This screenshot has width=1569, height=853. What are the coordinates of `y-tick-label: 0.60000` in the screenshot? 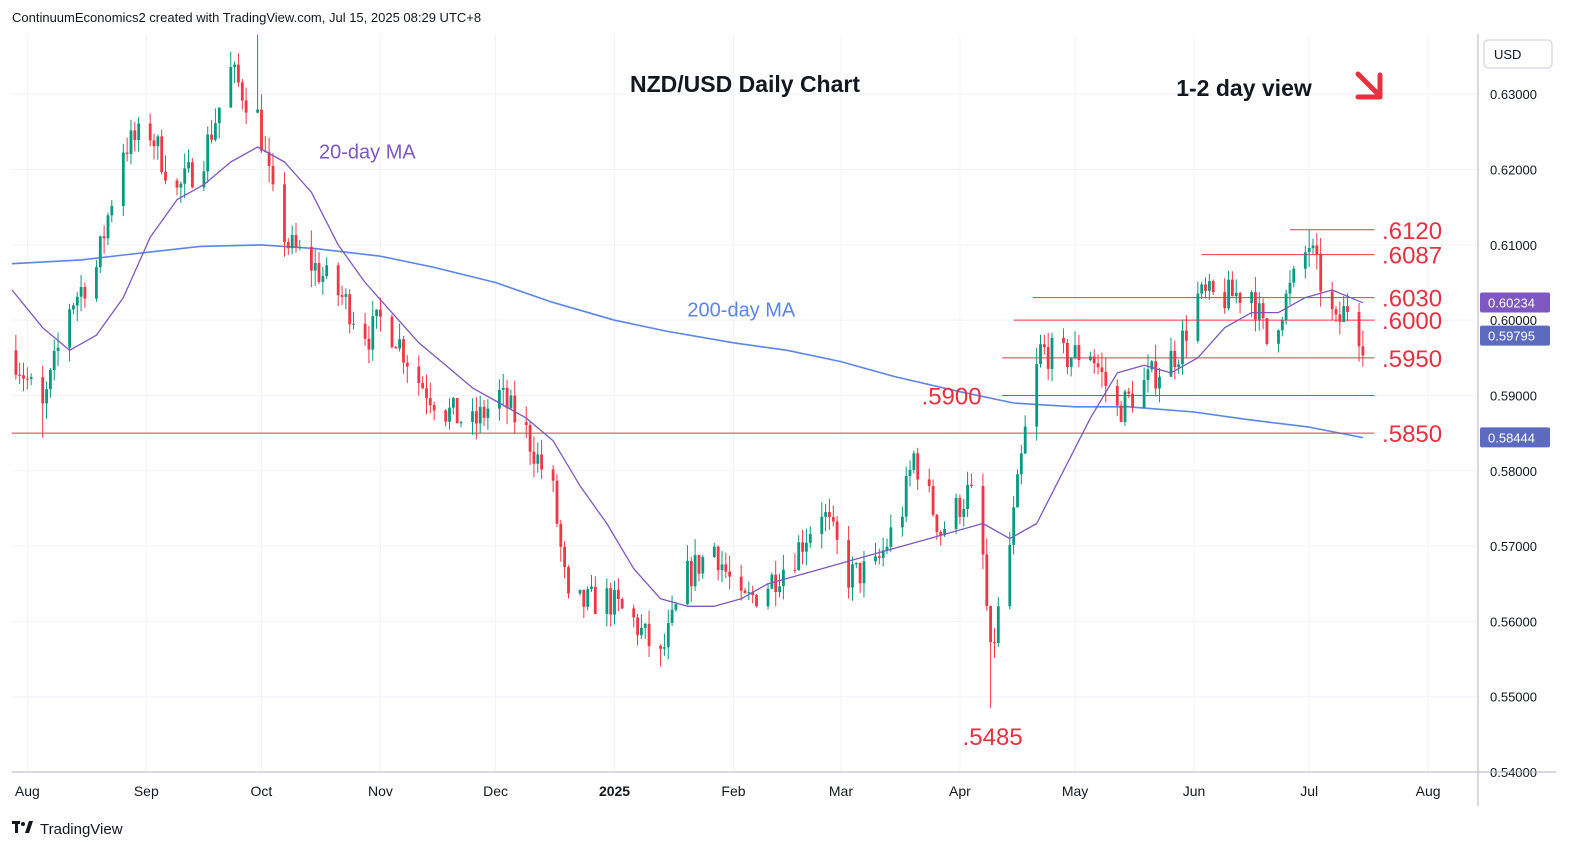 It's located at (1513, 320).